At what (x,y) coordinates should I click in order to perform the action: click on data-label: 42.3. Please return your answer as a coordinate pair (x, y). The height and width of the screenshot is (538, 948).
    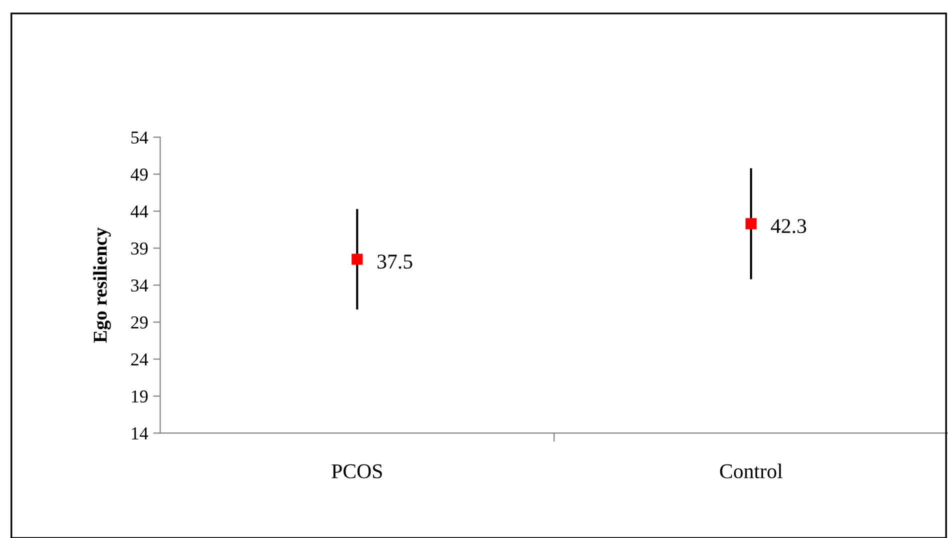
    Looking at the image, I should click on (788, 226).